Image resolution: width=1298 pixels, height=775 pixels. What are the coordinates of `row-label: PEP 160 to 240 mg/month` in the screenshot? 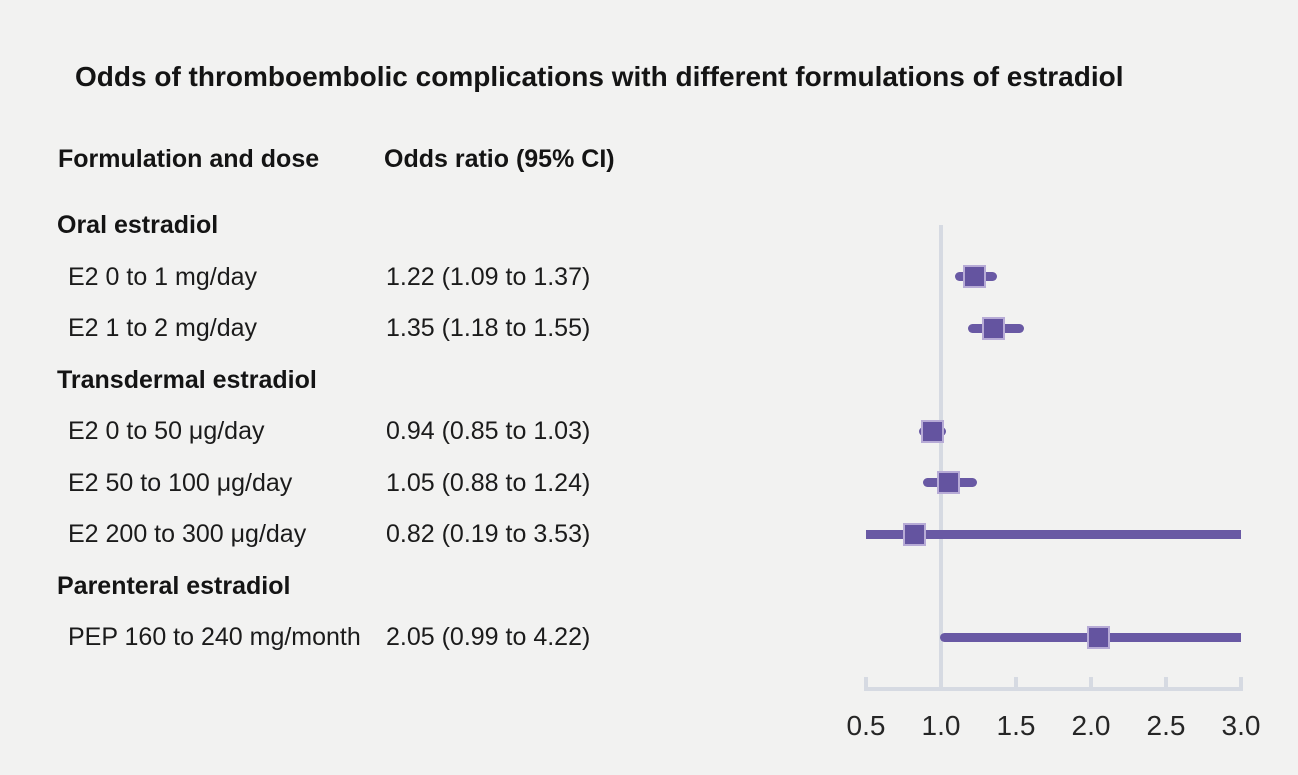 It's located at (214, 637).